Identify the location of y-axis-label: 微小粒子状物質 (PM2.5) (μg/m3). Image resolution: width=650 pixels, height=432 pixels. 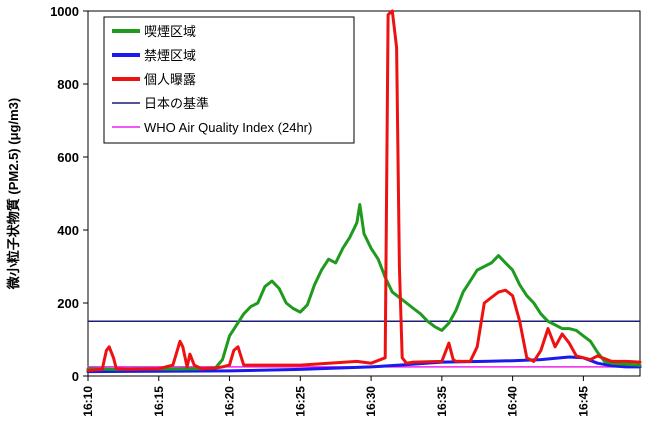
(13, 194).